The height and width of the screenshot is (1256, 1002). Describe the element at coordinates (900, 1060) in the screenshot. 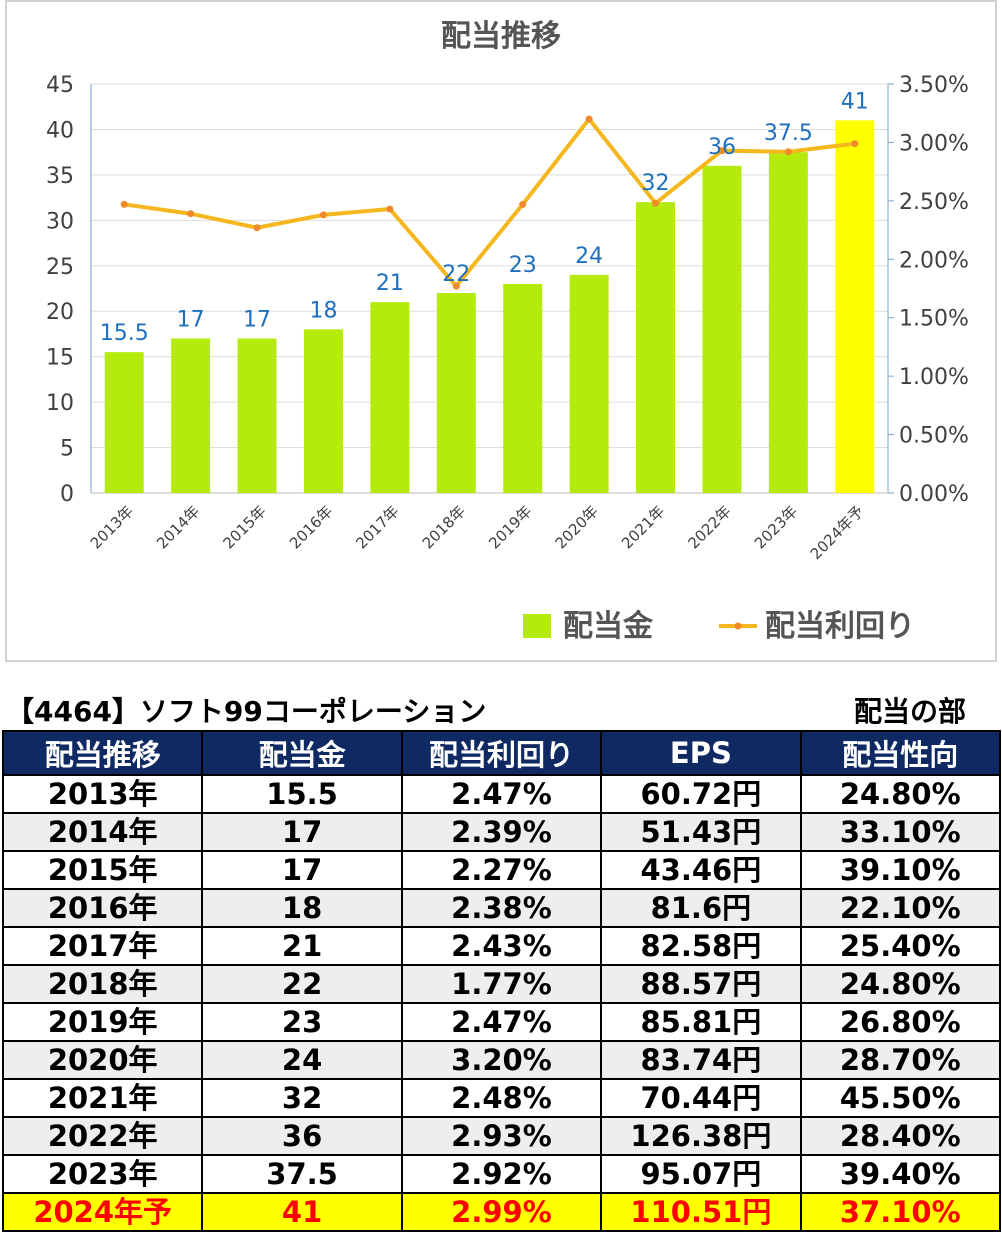

I see `cell-payout: 28.70%` at that location.